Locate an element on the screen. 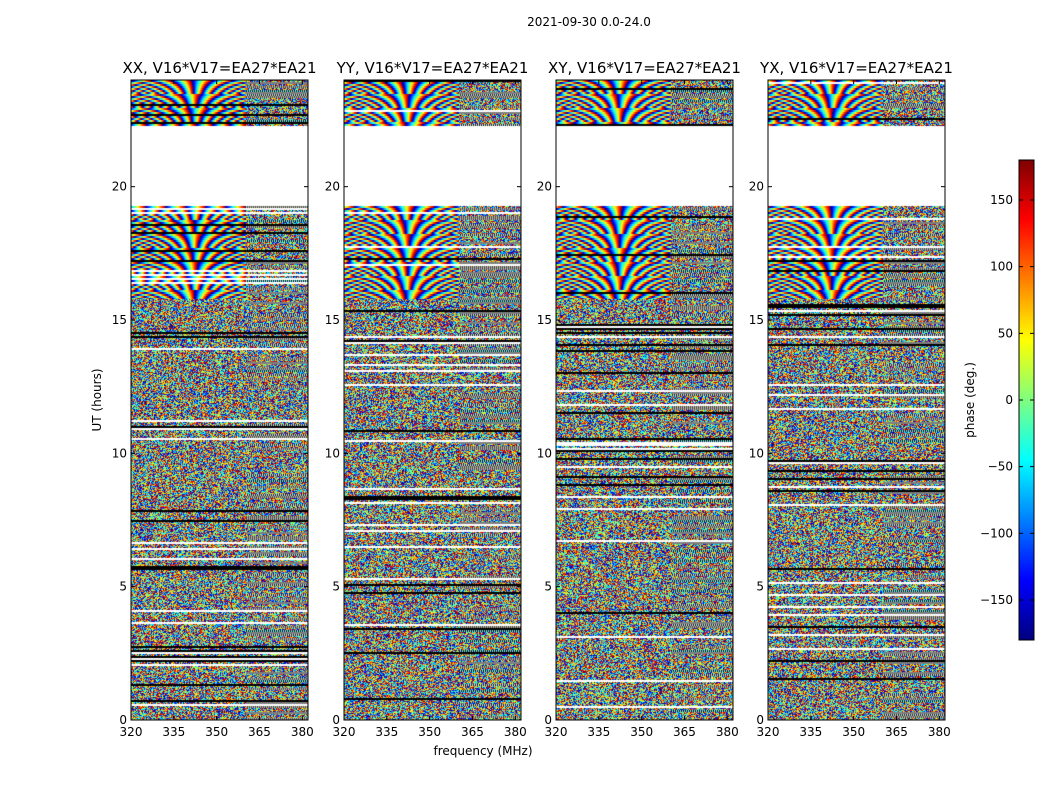 The height and width of the screenshot is (800, 1050). colorbar-ticks: 150 100 50 0 −50 −100 −150 is located at coordinates (1007, 400).